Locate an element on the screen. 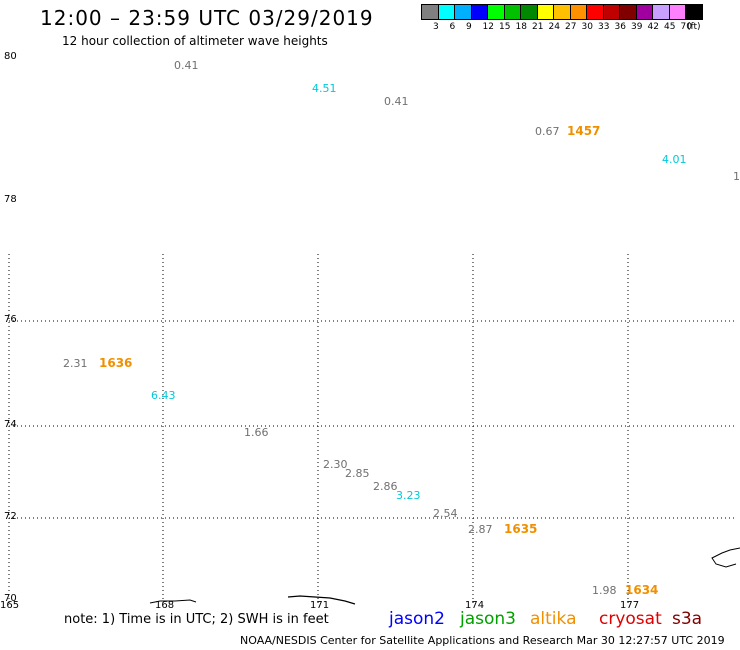  legend-label: 9 is located at coordinates (469, 27).